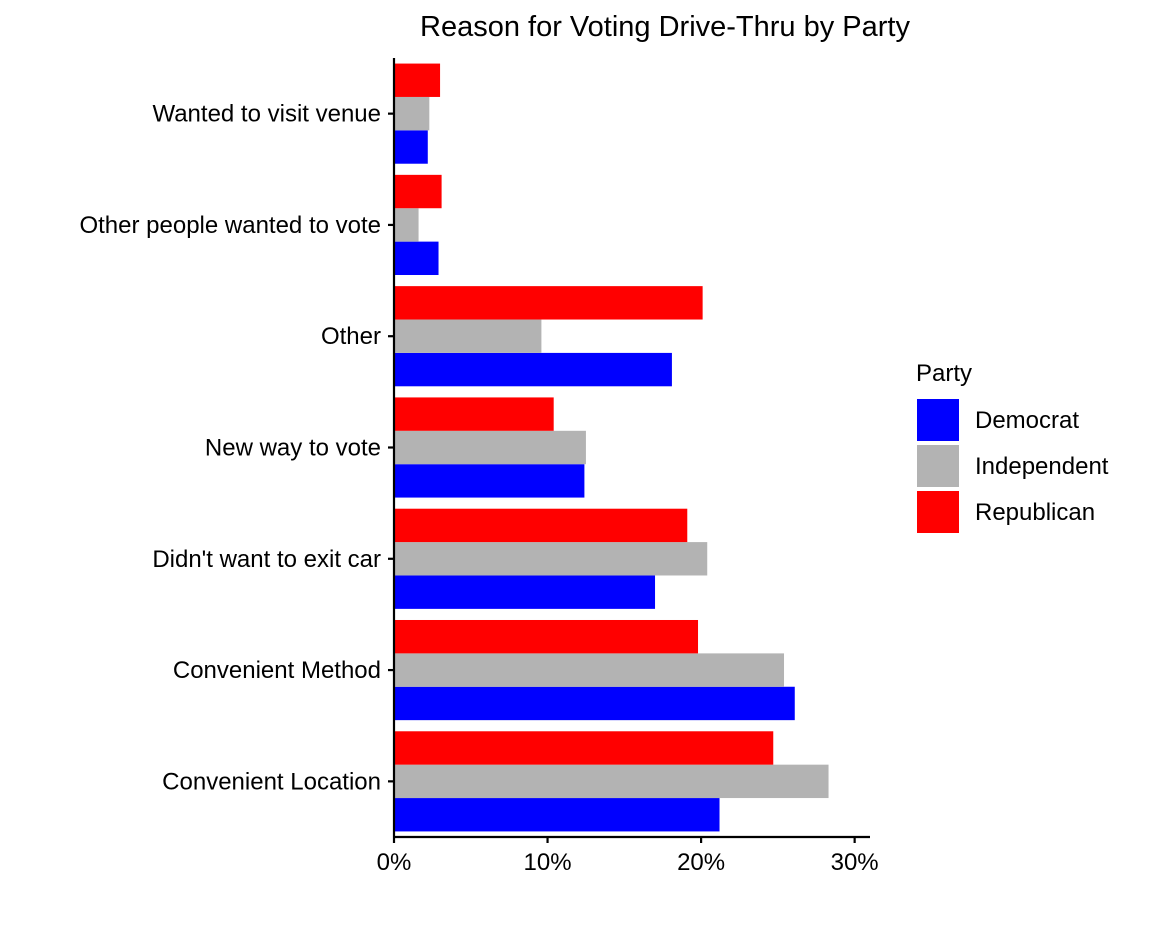 The width and height of the screenshot is (1152, 926). I want to click on x-tick-label: 30%, so click(855, 862).